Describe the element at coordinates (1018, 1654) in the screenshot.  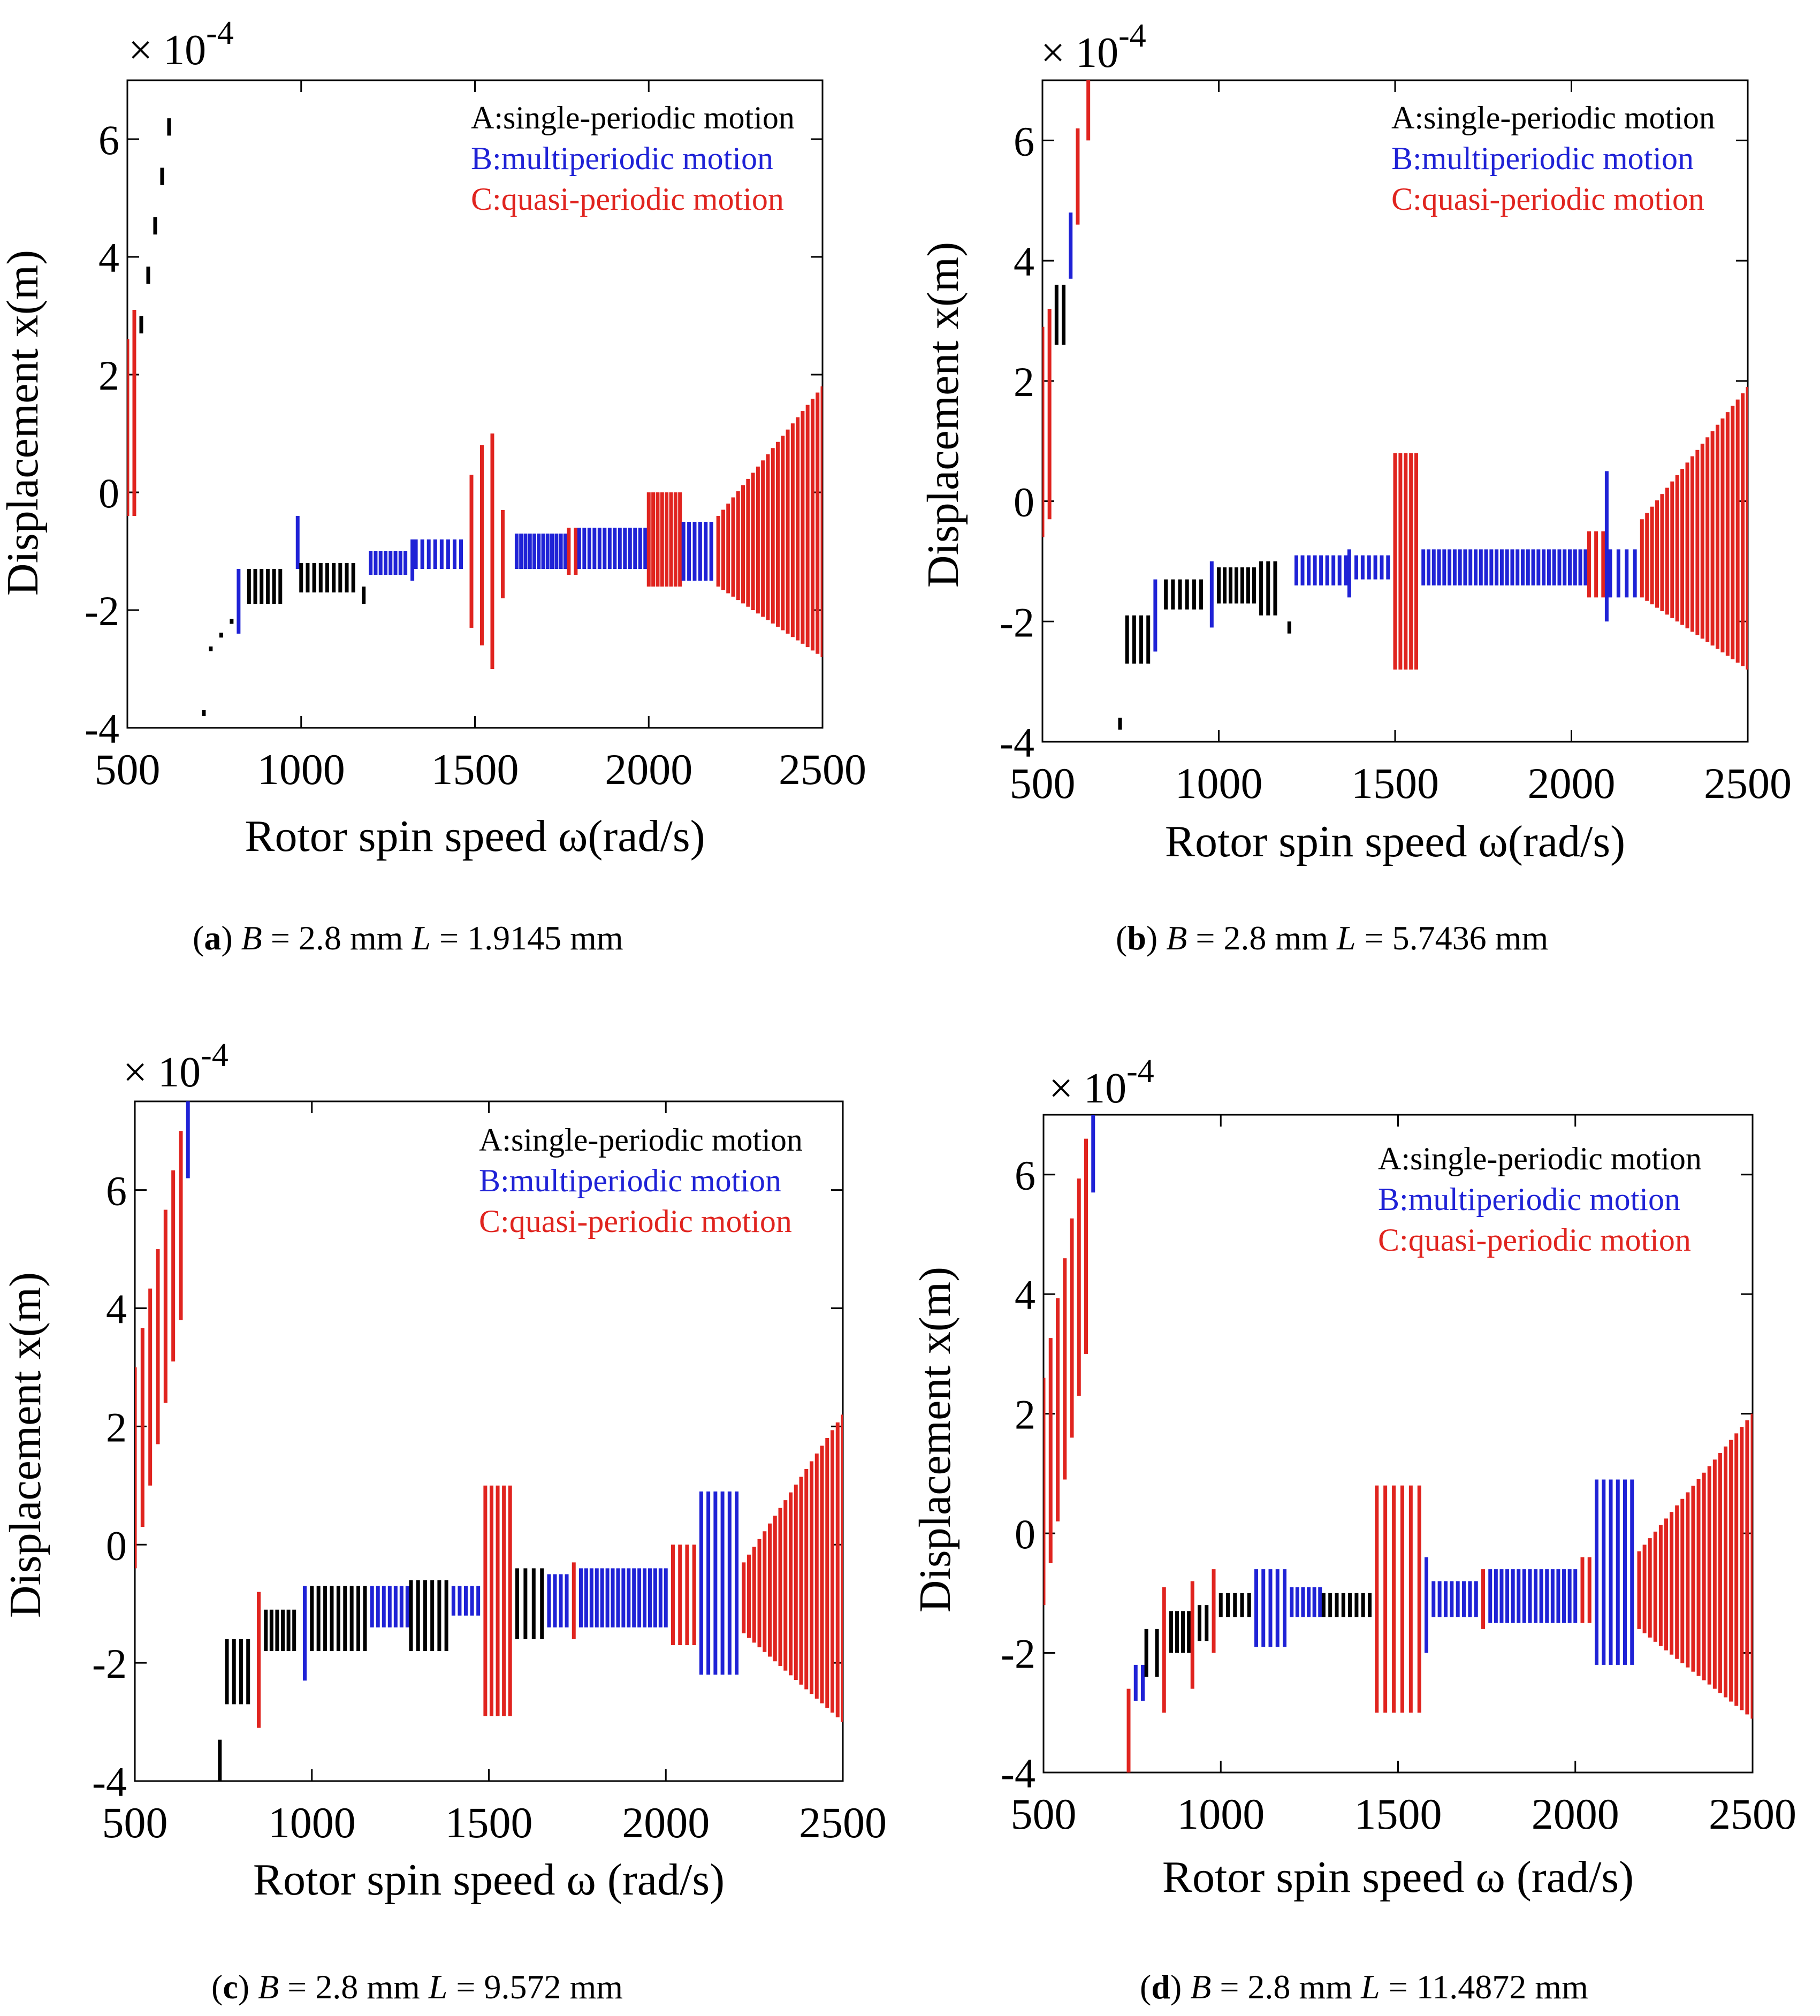
I see `y-tick-label: -2` at that location.